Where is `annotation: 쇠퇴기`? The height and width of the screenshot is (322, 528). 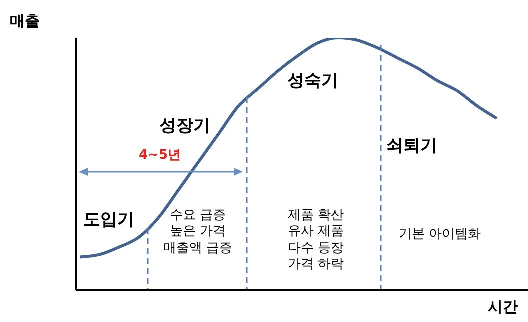 annotation: 쇠퇴기 is located at coordinates (412, 147).